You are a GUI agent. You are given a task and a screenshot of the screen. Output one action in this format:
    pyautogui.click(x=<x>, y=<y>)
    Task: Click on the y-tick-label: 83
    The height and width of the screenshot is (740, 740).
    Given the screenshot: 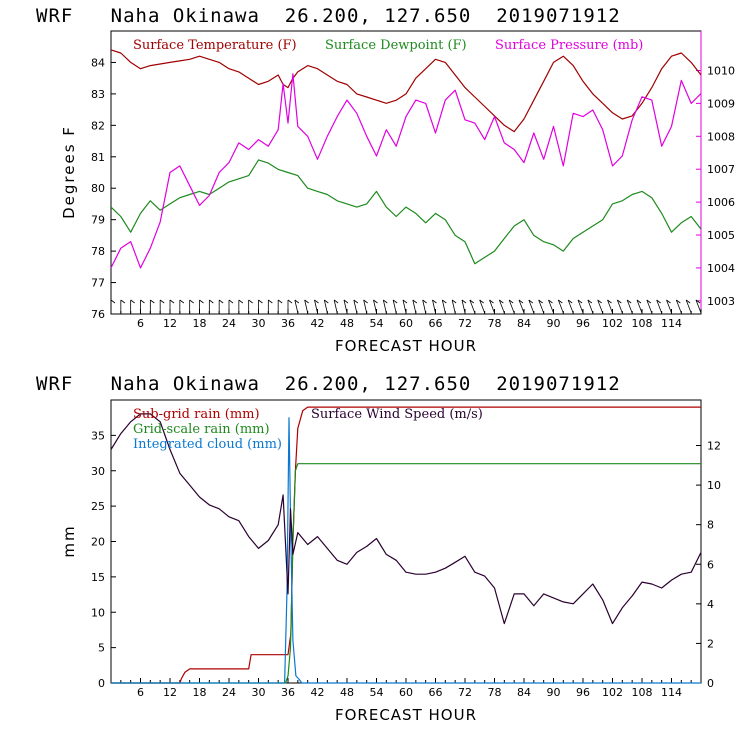 What is the action you would take?
    pyautogui.click(x=98, y=94)
    